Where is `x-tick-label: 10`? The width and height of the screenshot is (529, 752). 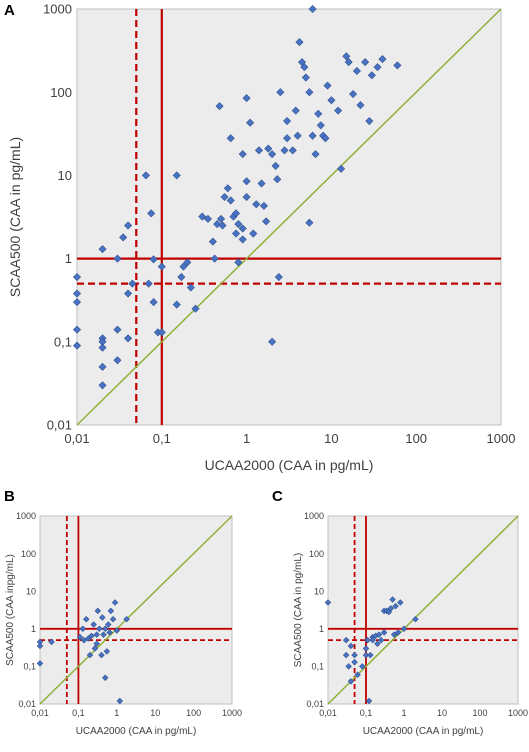 x-tick-label: 10 is located at coordinates (331, 438).